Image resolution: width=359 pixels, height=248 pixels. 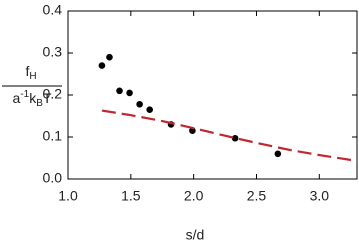 What do you see at coordinates (53, 52) in the screenshot?
I see `y-tick-label: 0.3` at bounding box center [53, 52].